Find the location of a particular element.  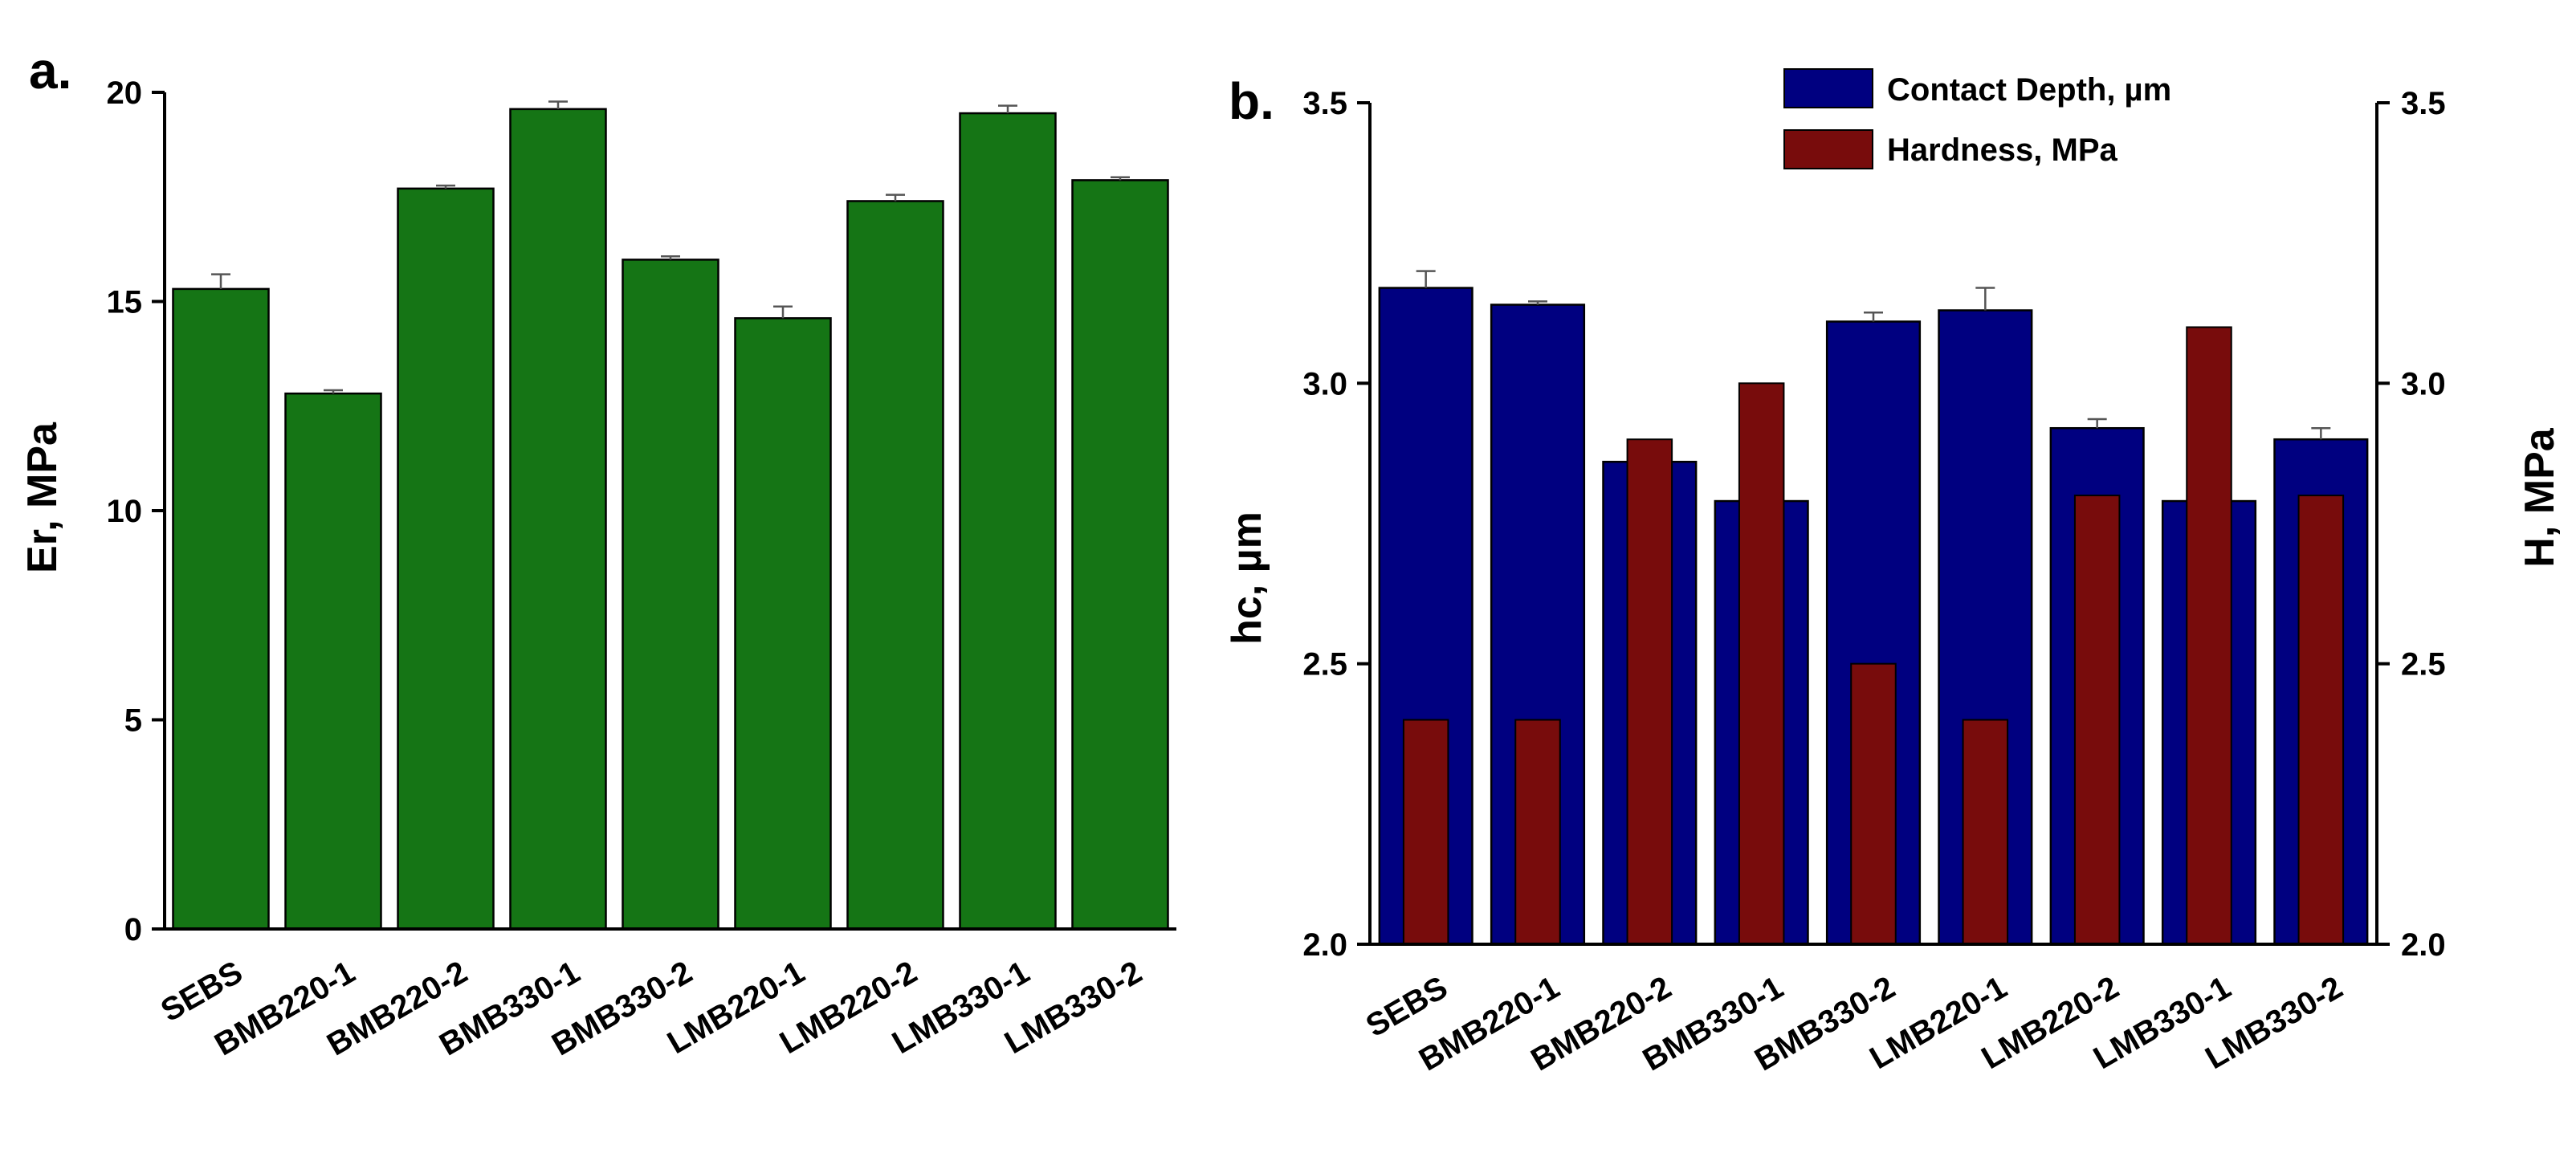

y-tick-label-10: 10 is located at coordinates (125, 511).